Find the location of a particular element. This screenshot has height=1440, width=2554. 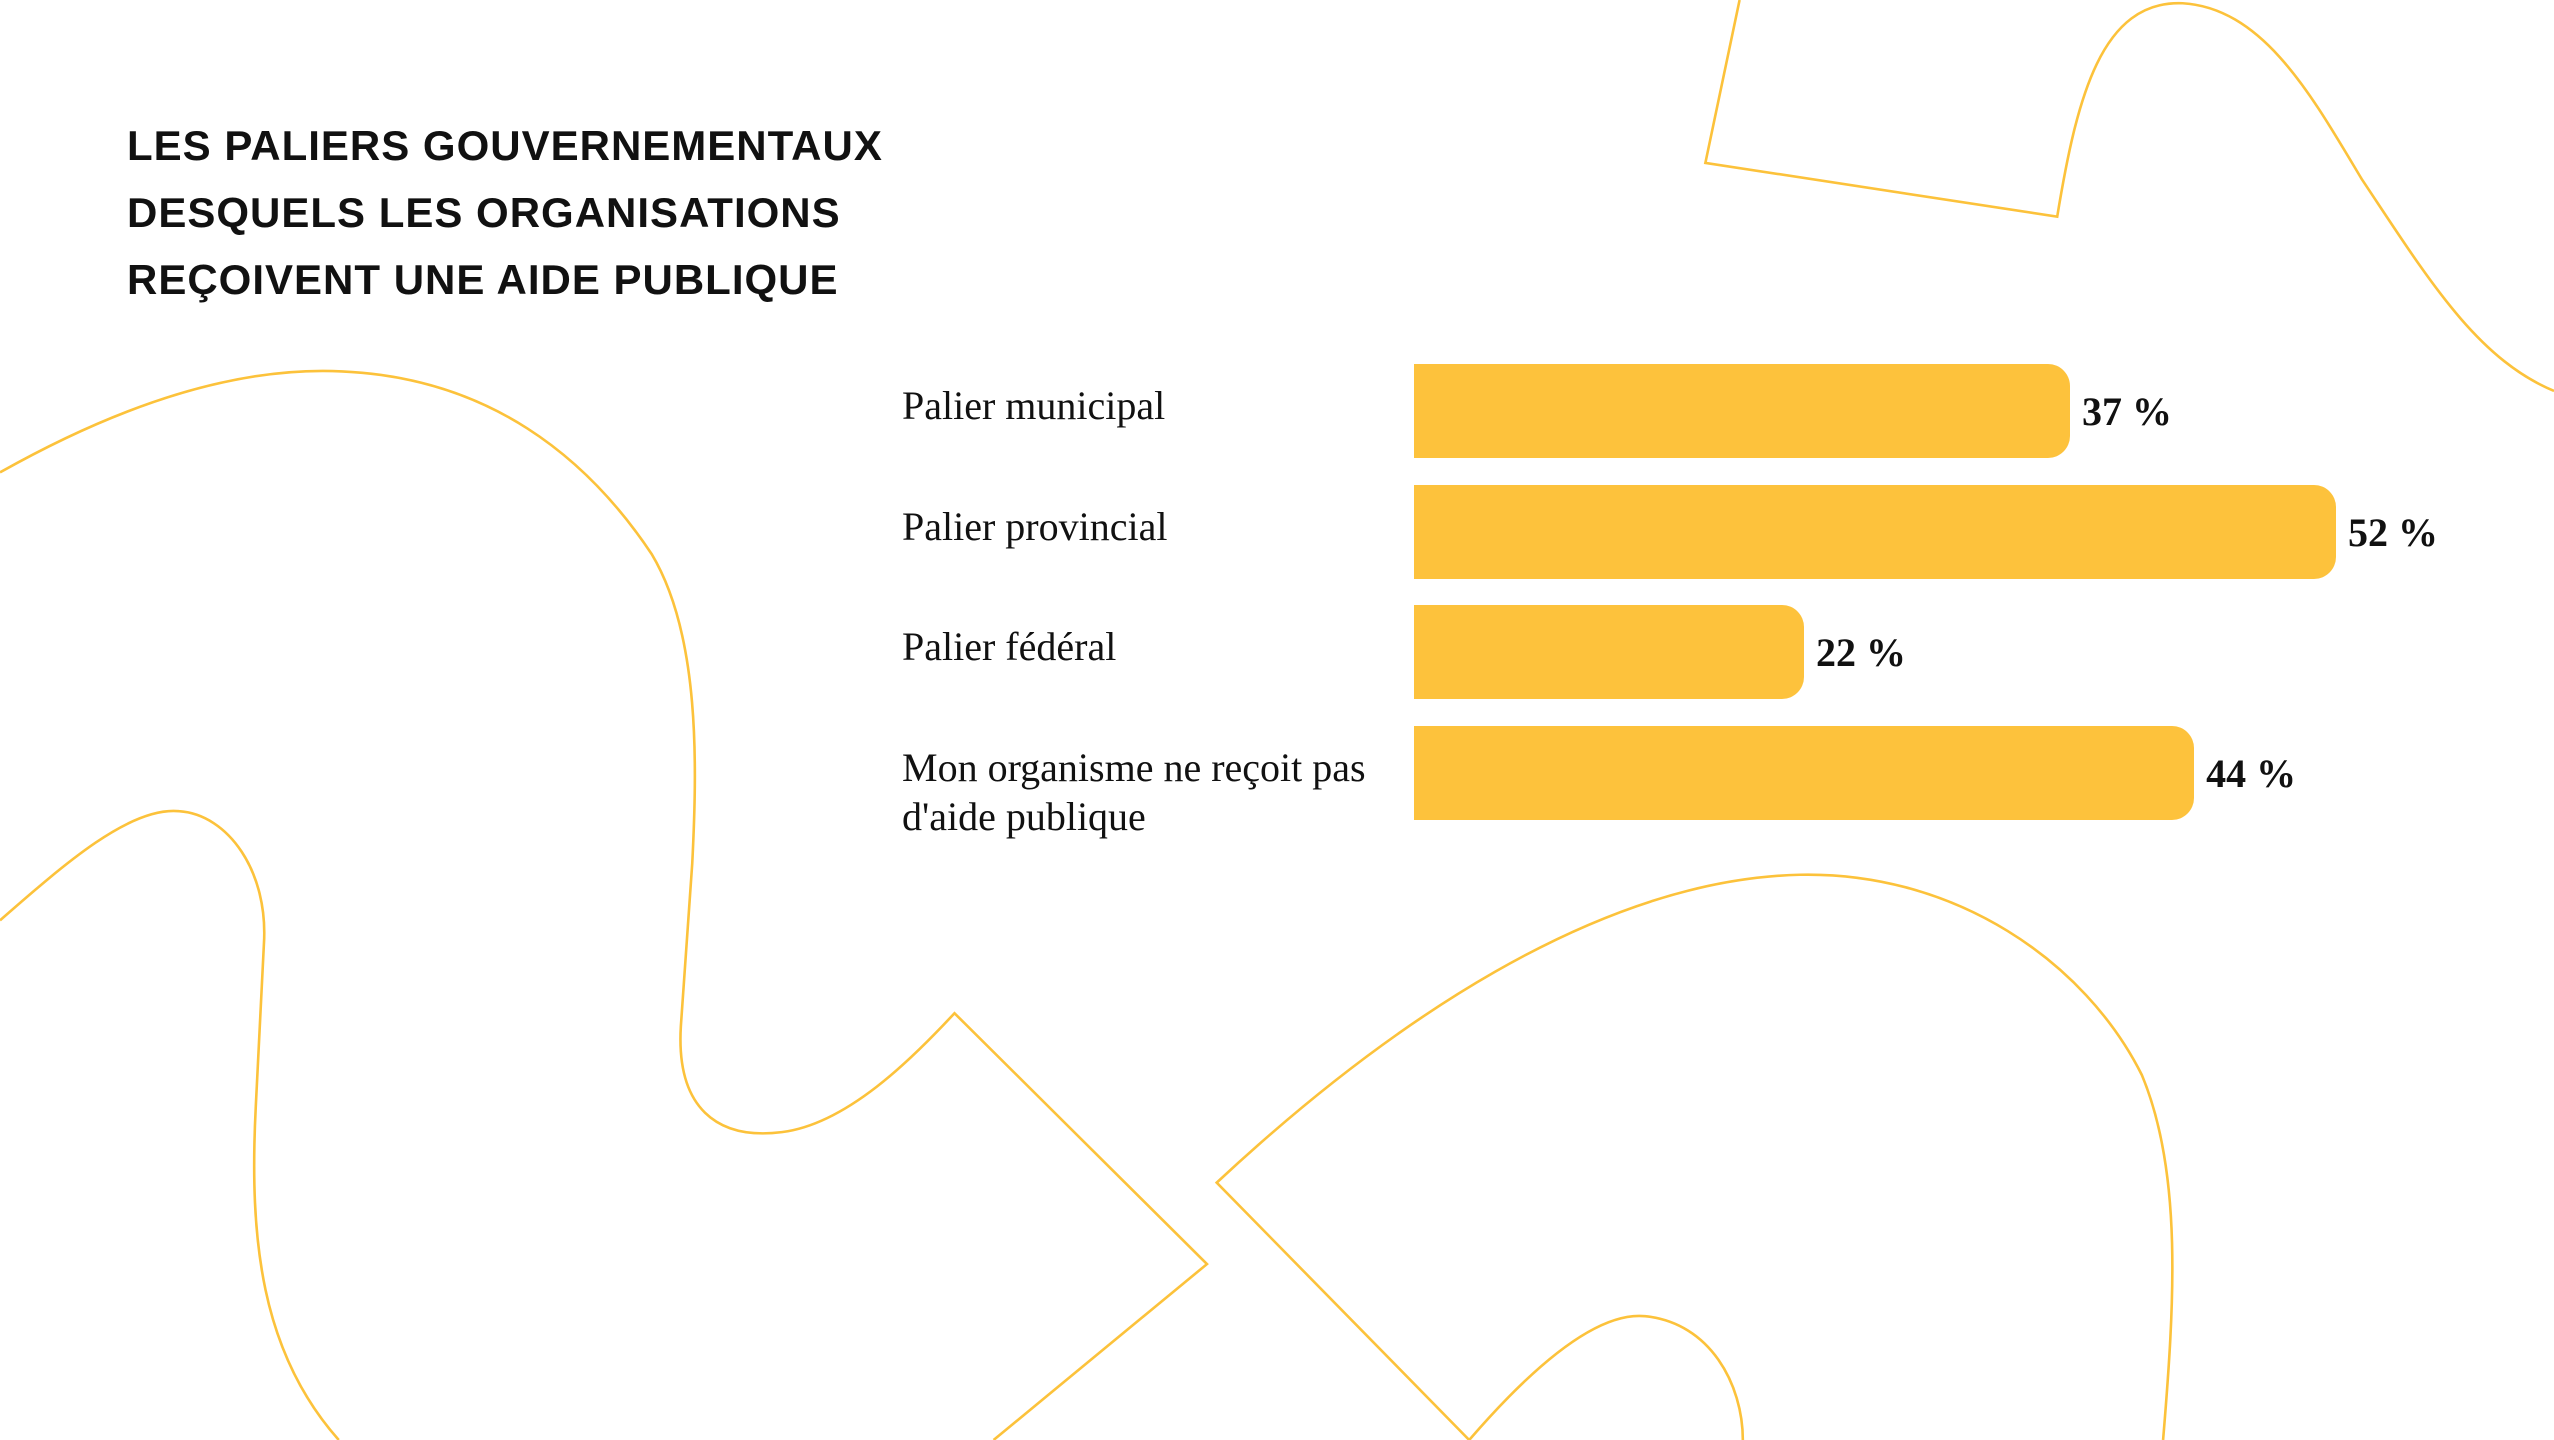

value-label: 37 % is located at coordinates (2127, 411).